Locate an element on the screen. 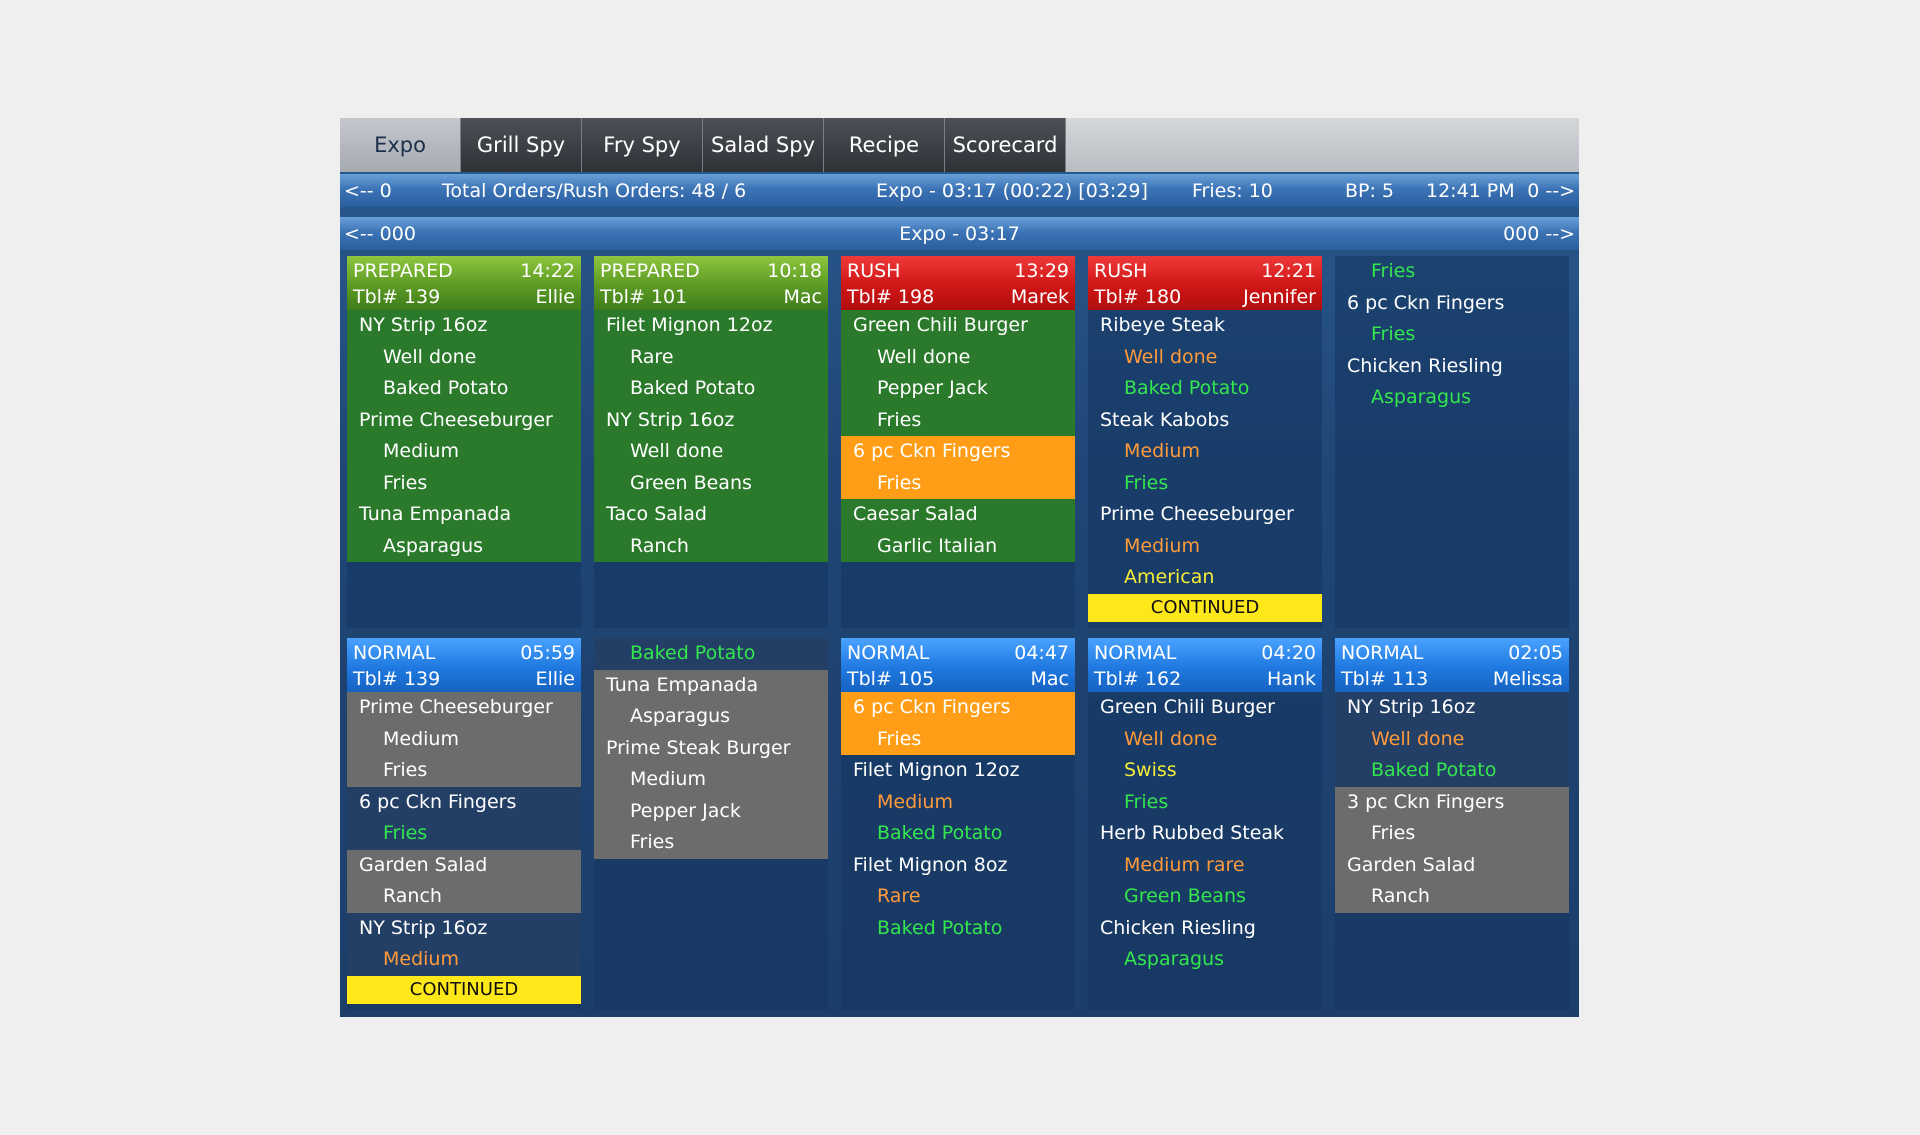  screen-title: Expo - 03:17 is located at coordinates (959, 233).